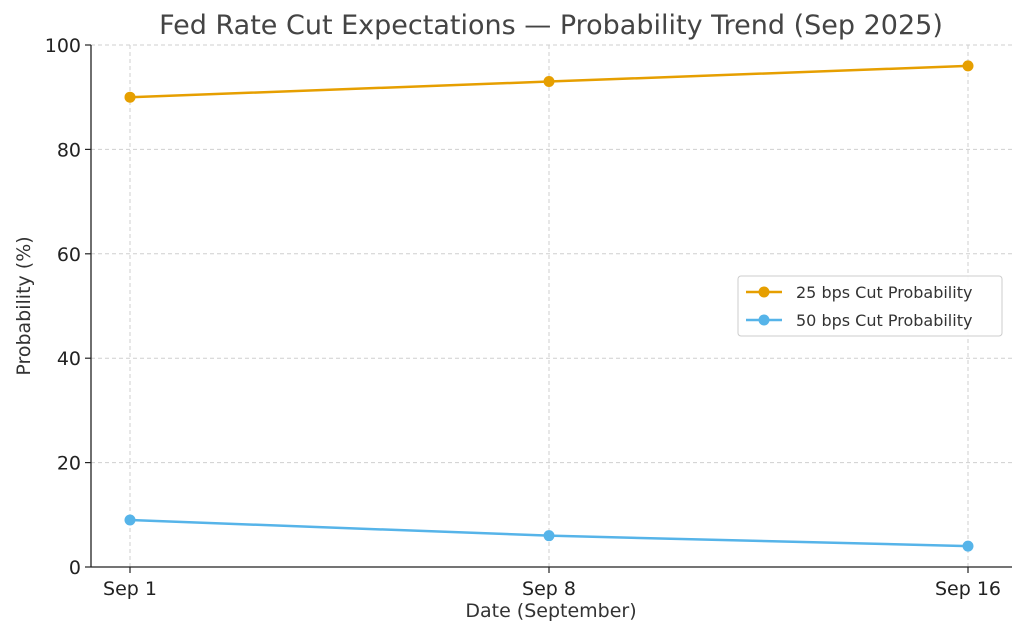 The width and height of the screenshot is (1024, 636). What do you see at coordinates (75, 568) in the screenshot?
I see `y-tick-label: 0` at bounding box center [75, 568].